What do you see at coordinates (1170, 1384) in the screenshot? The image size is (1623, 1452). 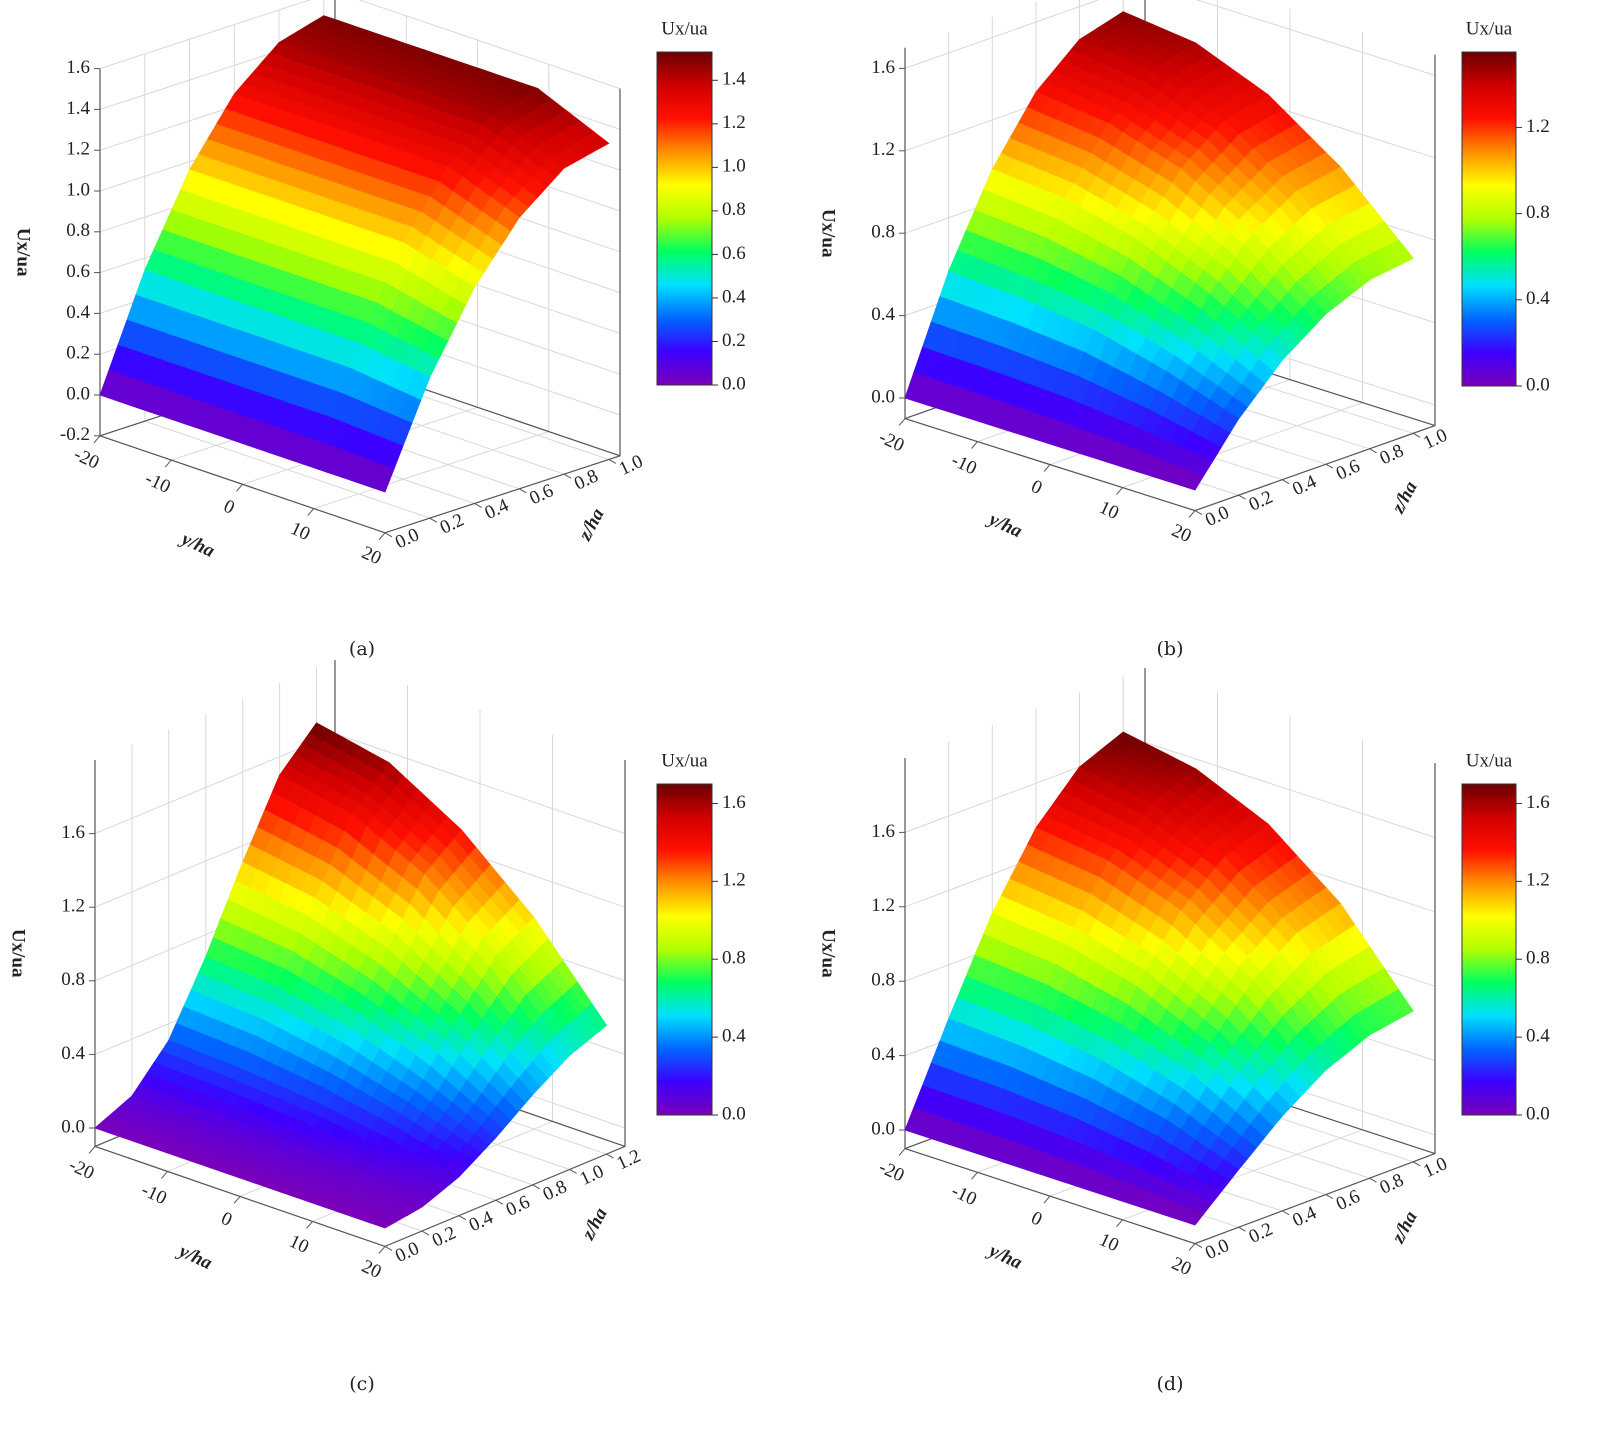 I see `panel-label: (d)` at bounding box center [1170, 1384].